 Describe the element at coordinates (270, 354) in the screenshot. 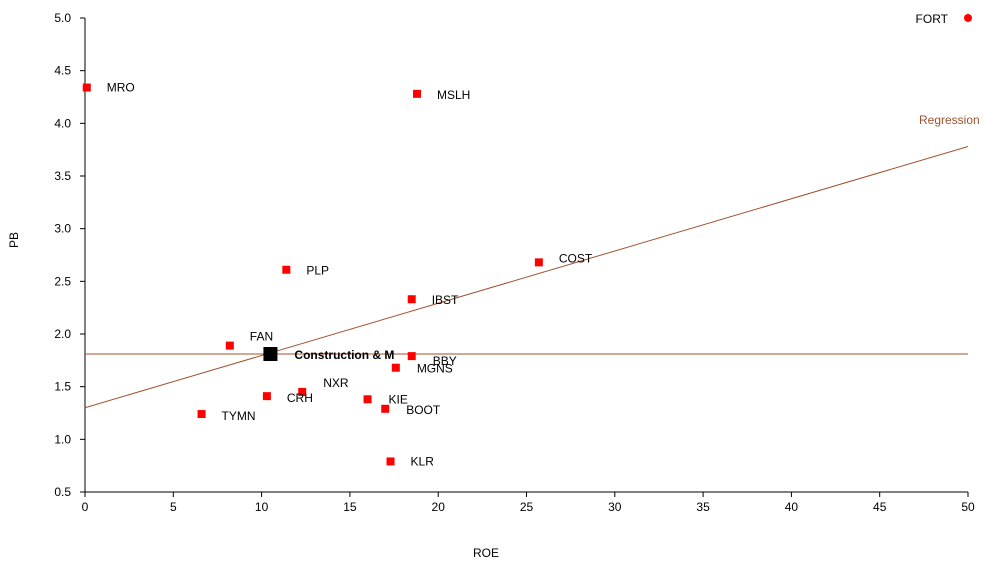

I see `highlight-point` at that location.